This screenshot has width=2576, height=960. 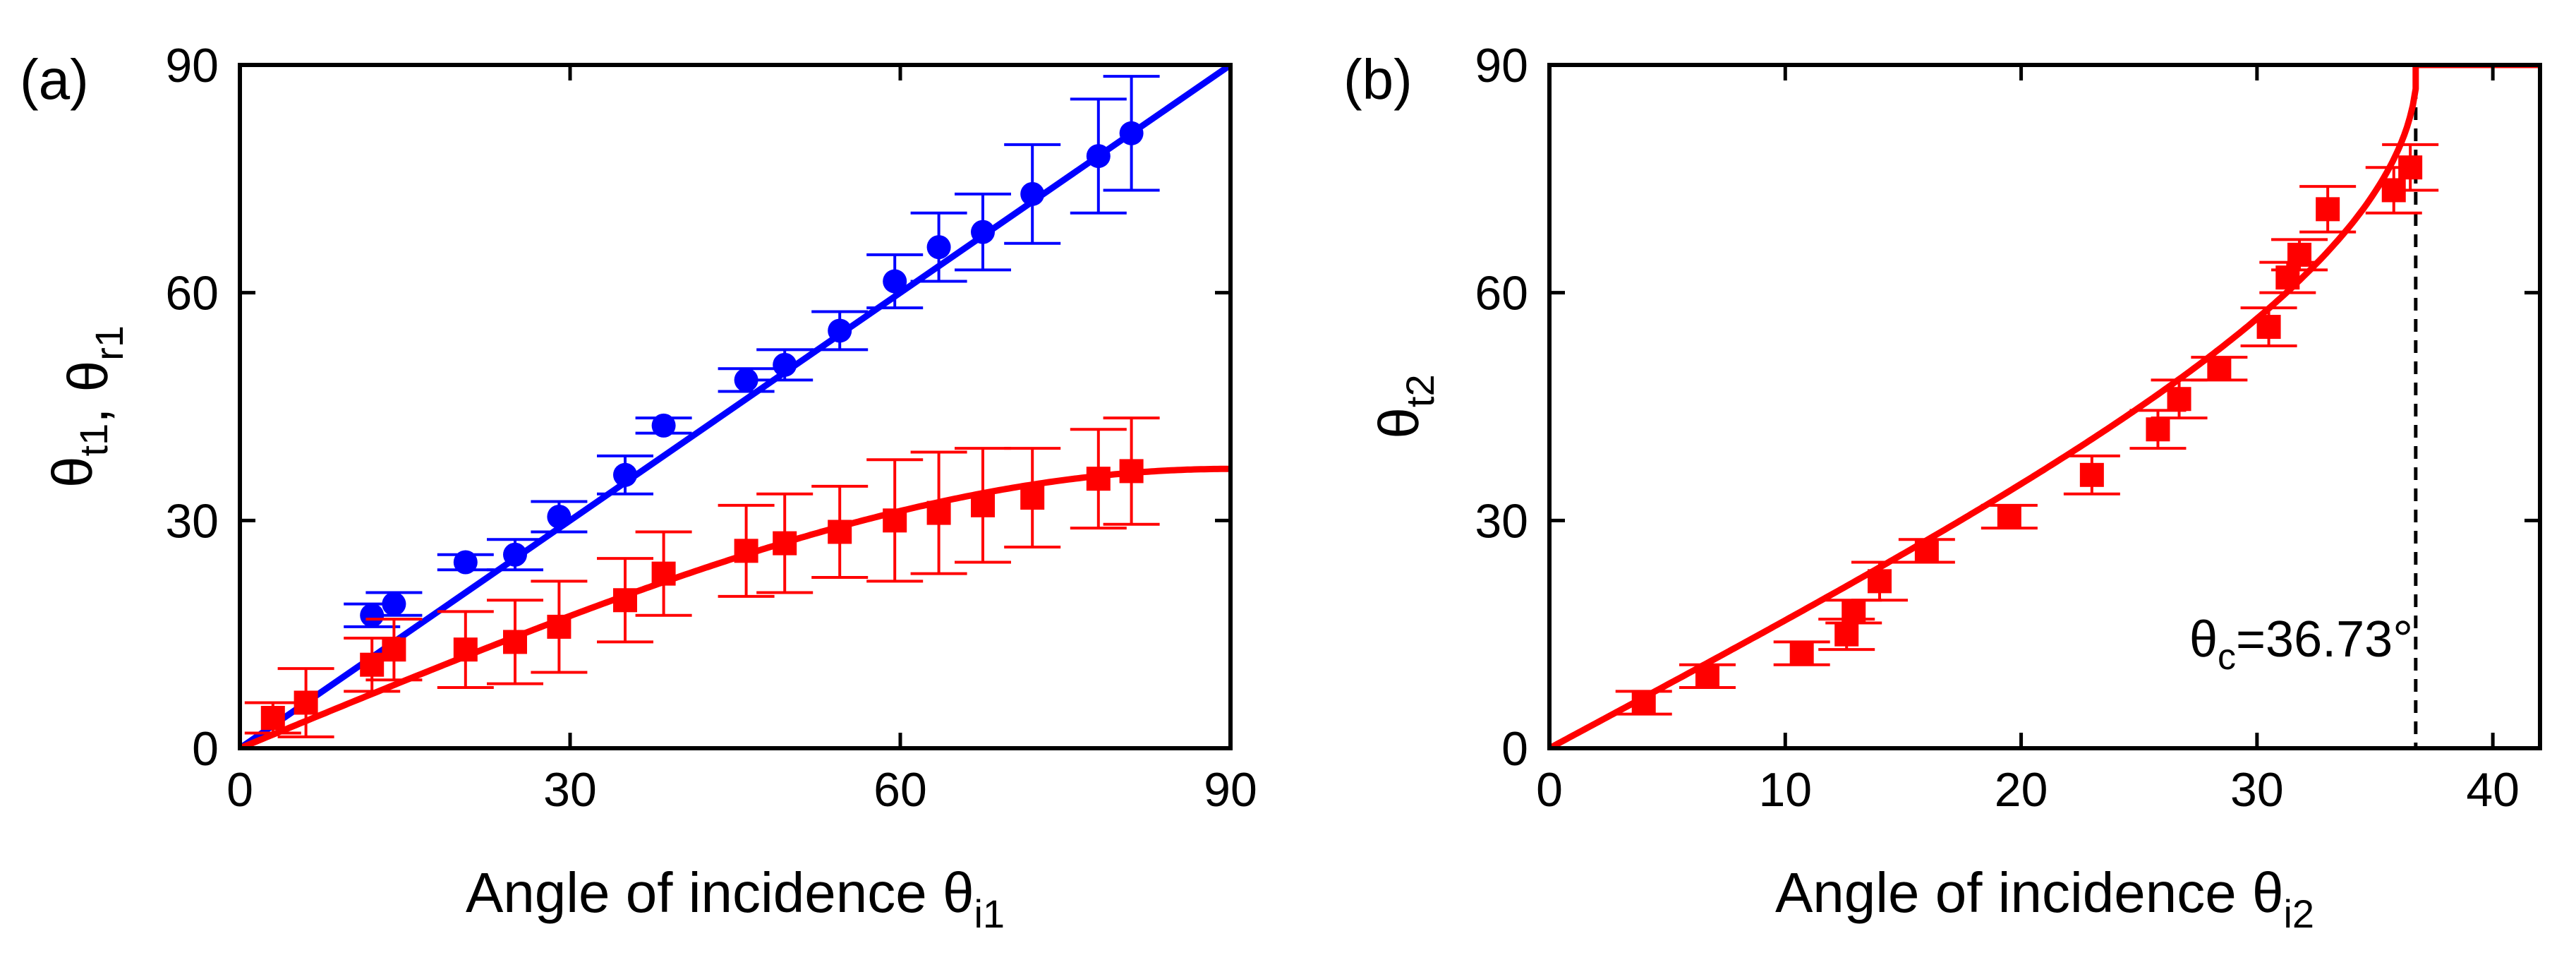 I want to click on x-tick-label: 10, so click(x=1785, y=790).